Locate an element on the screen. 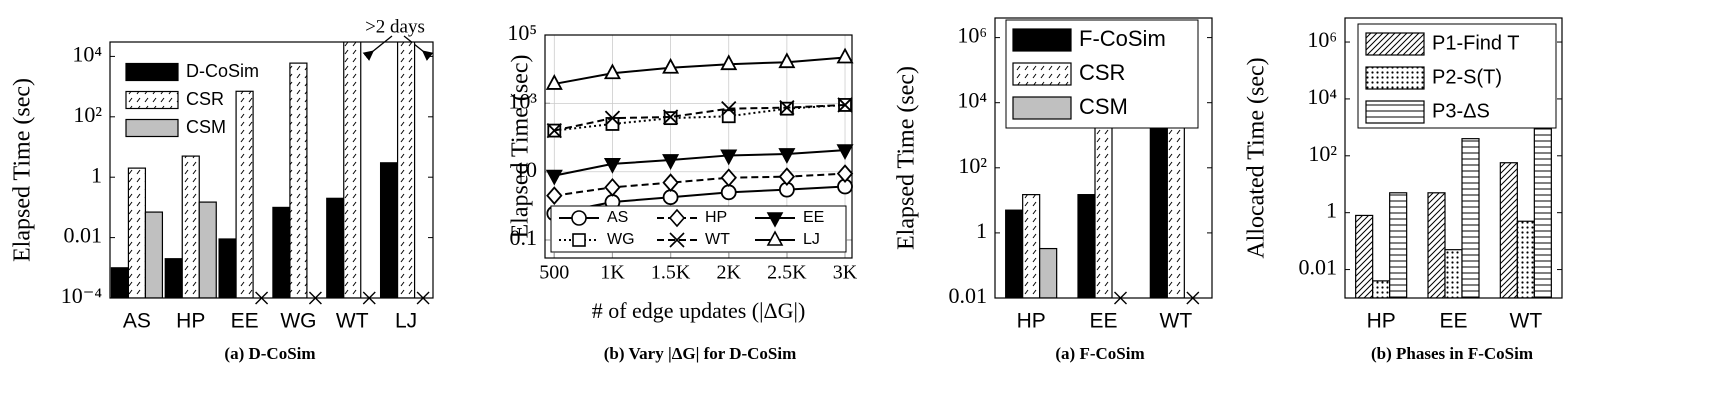 The width and height of the screenshot is (1719, 402). y-tick-label: 0.1 is located at coordinates (524, 237).